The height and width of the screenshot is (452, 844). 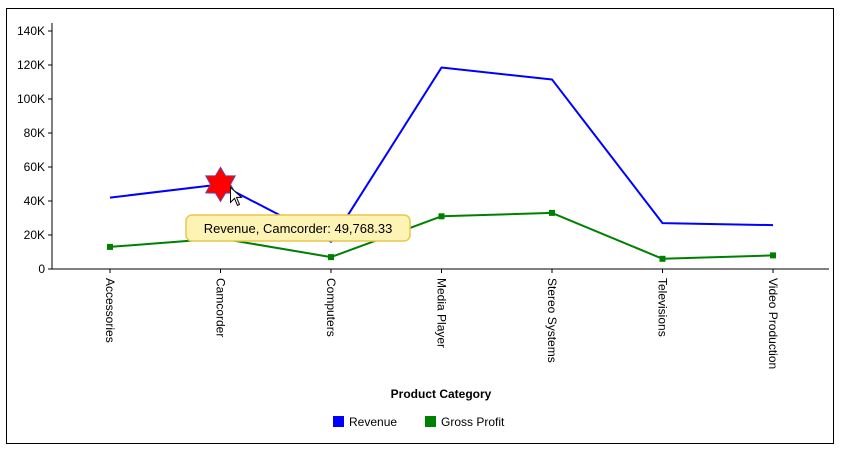 I want to click on y-tick-label: 60K, so click(x=34, y=167).